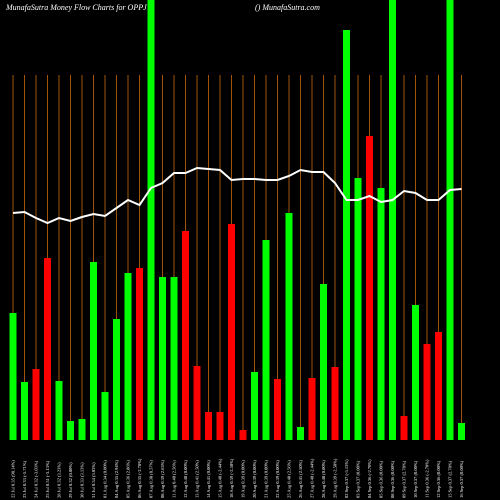 The width and height of the screenshot is (500, 500). Describe the element at coordinates (312, 478) in the screenshot. I see `x-tick-label: 27 Aug 0.40 (-2.44%)` at that location.